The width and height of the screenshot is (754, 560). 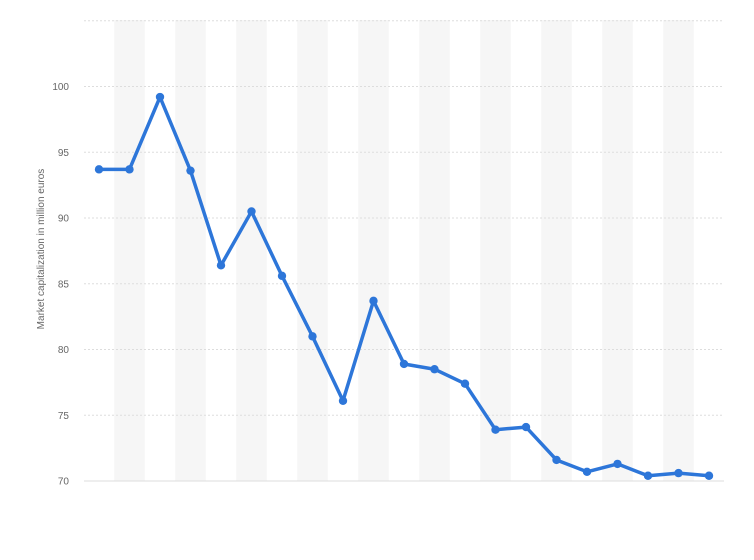 What do you see at coordinates (64, 482) in the screenshot?
I see `y-tick-label: 70` at bounding box center [64, 482].